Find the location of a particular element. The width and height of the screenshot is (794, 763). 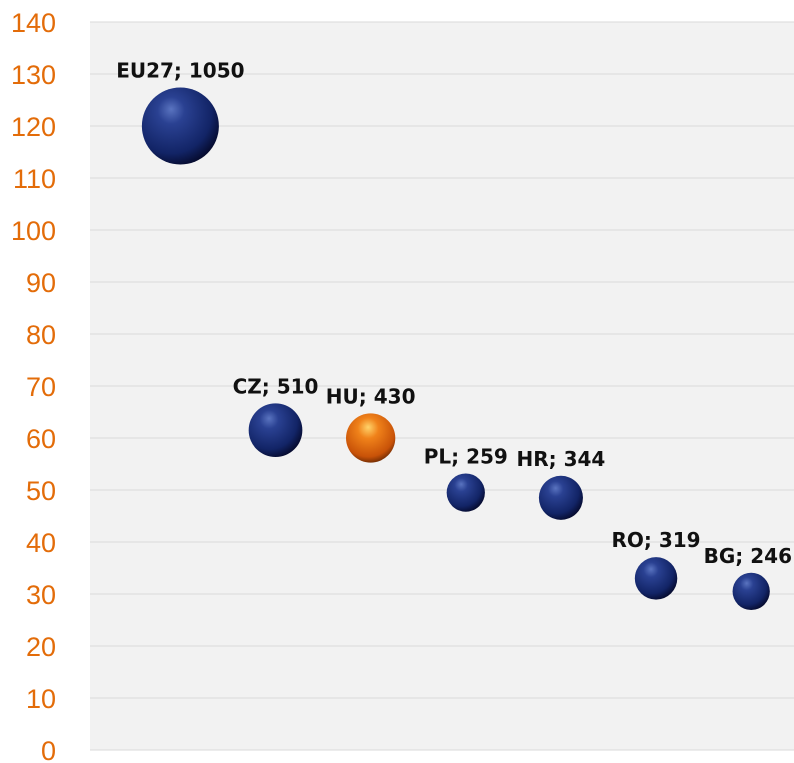

bubble-cz is located at coordinates (275, 430).